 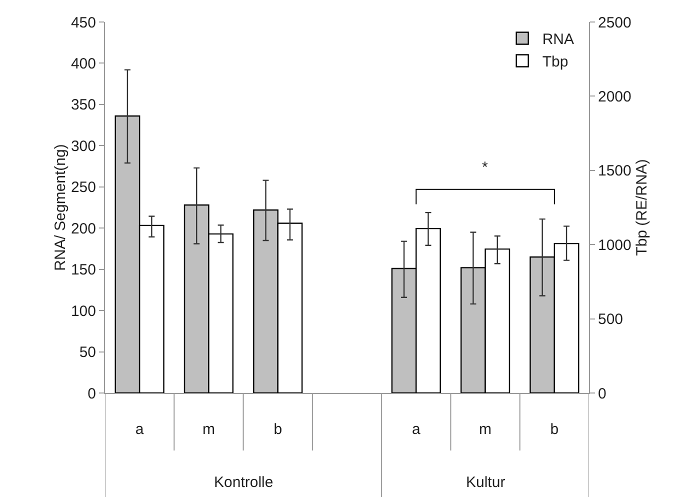 What do you see at coordinates (615, 97) in the screenshot?
I see `y2-tick-label: 2000` at bounding box center [615, 97].